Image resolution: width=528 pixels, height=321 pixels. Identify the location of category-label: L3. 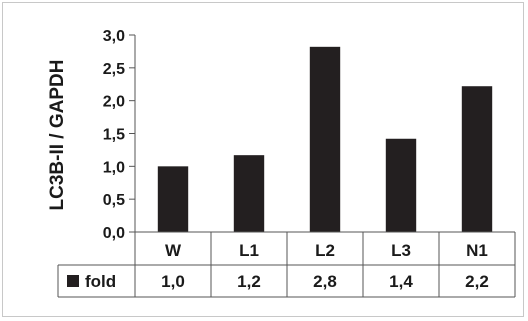
(401, 250).